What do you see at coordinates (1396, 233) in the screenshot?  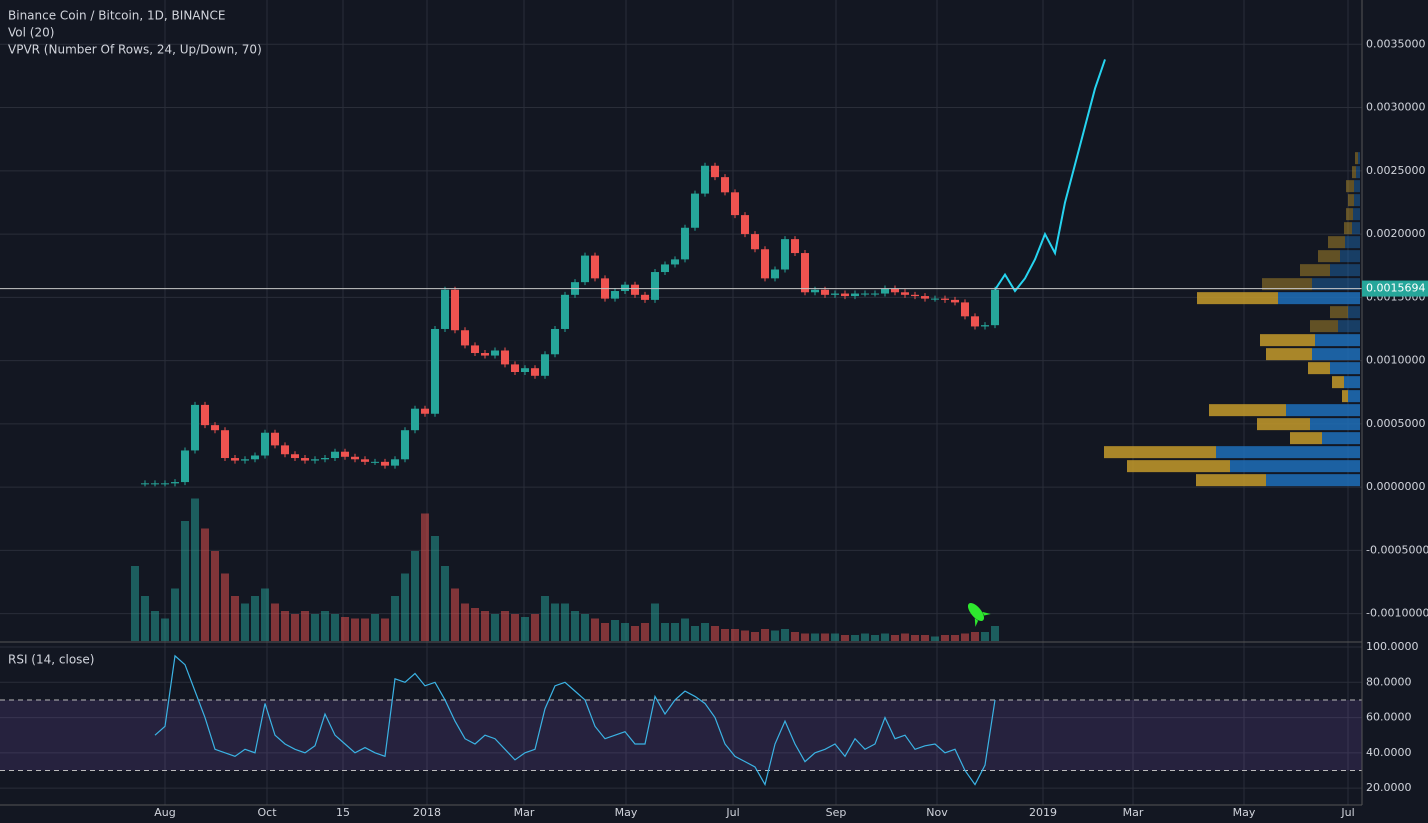 I see `y-tick-label: 0.0020000` at bounding box center [1396, 233].